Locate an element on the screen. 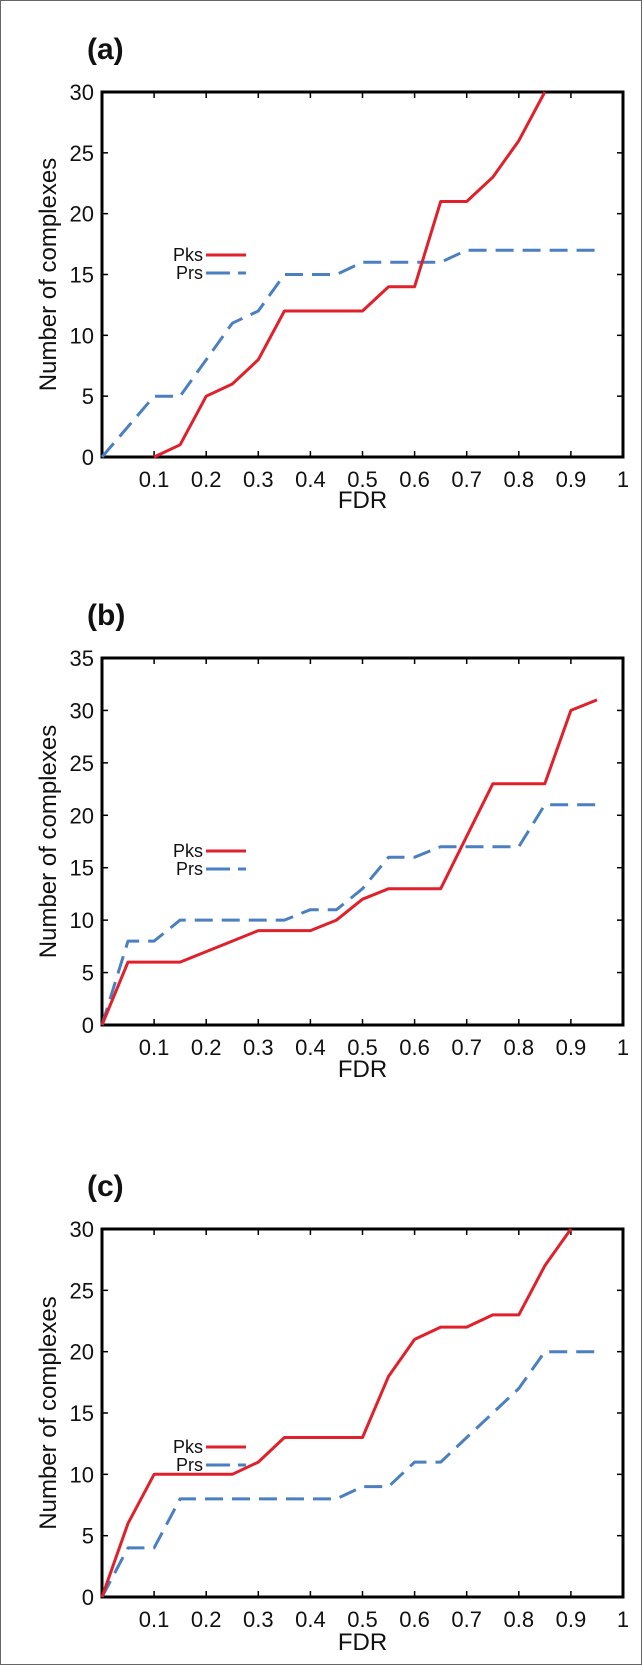 Image resolution: width=642 pixels, height=1666 pixels. series-line-pks is located at coordinates (350, 275).